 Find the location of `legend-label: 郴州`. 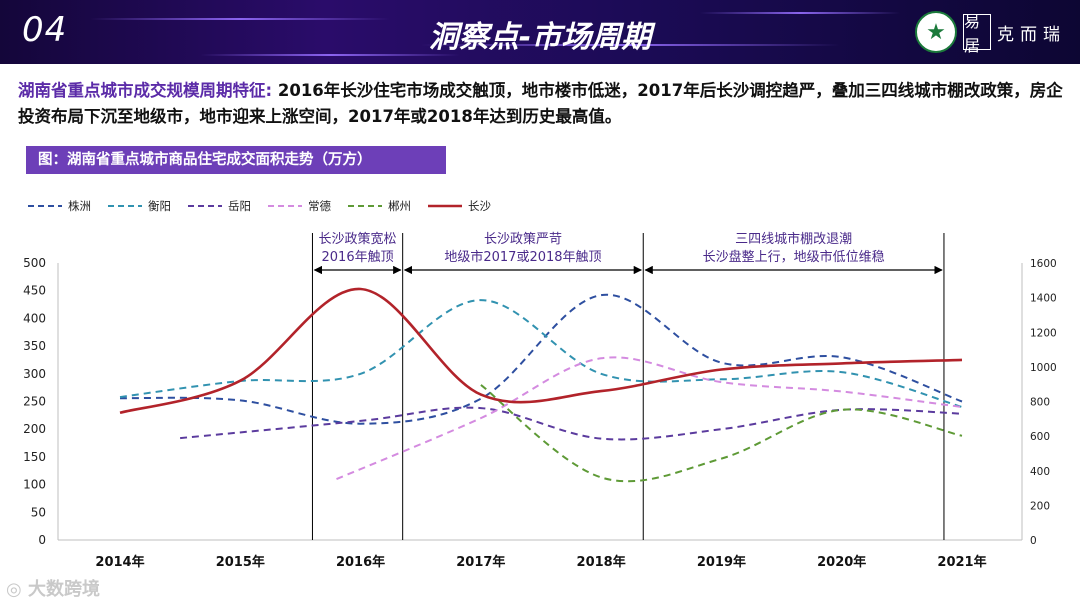

legend-label: 郴州 is located at coordinates (399, 206).